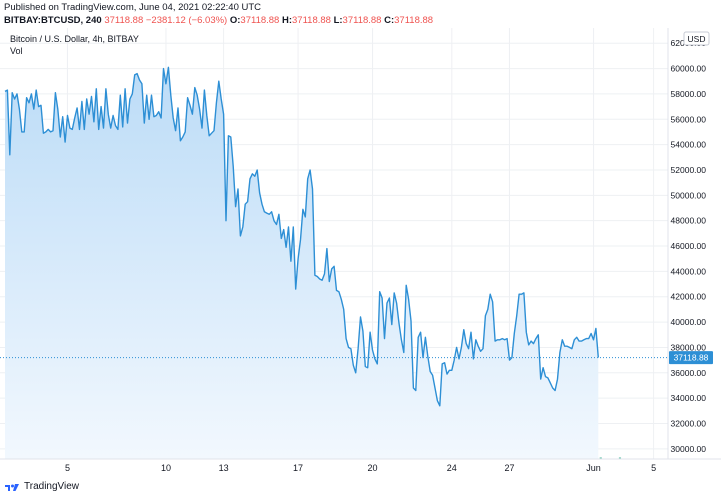 Image resolution: width=721 pixels, height=500 pixels. What do you see at coordinates (52, 486) in the screenshot?
I see `tradingview-brand: TradingView` at bounding box center [52, 486].